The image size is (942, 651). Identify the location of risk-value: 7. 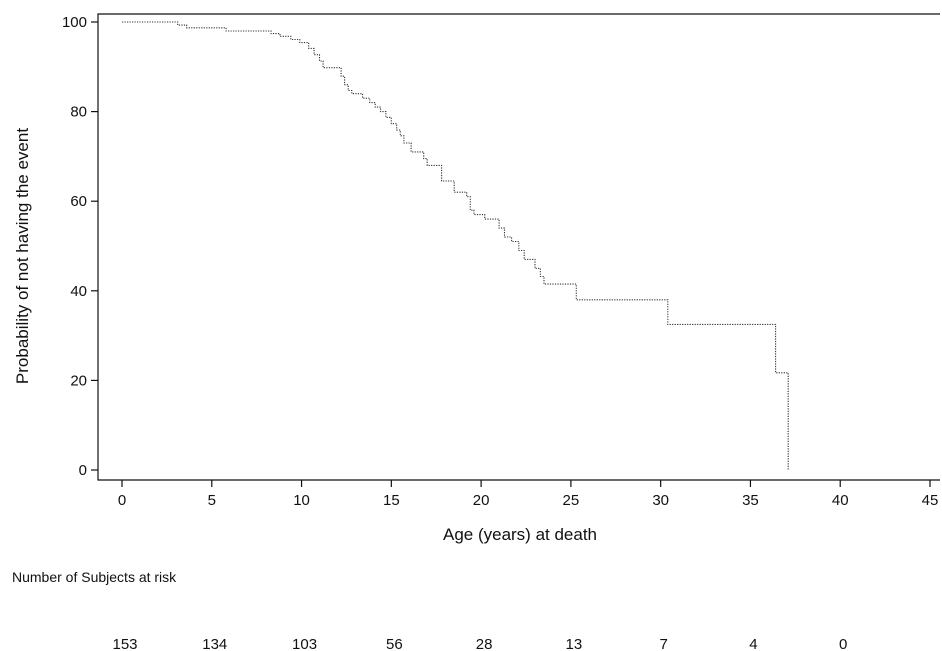
(663, 643).